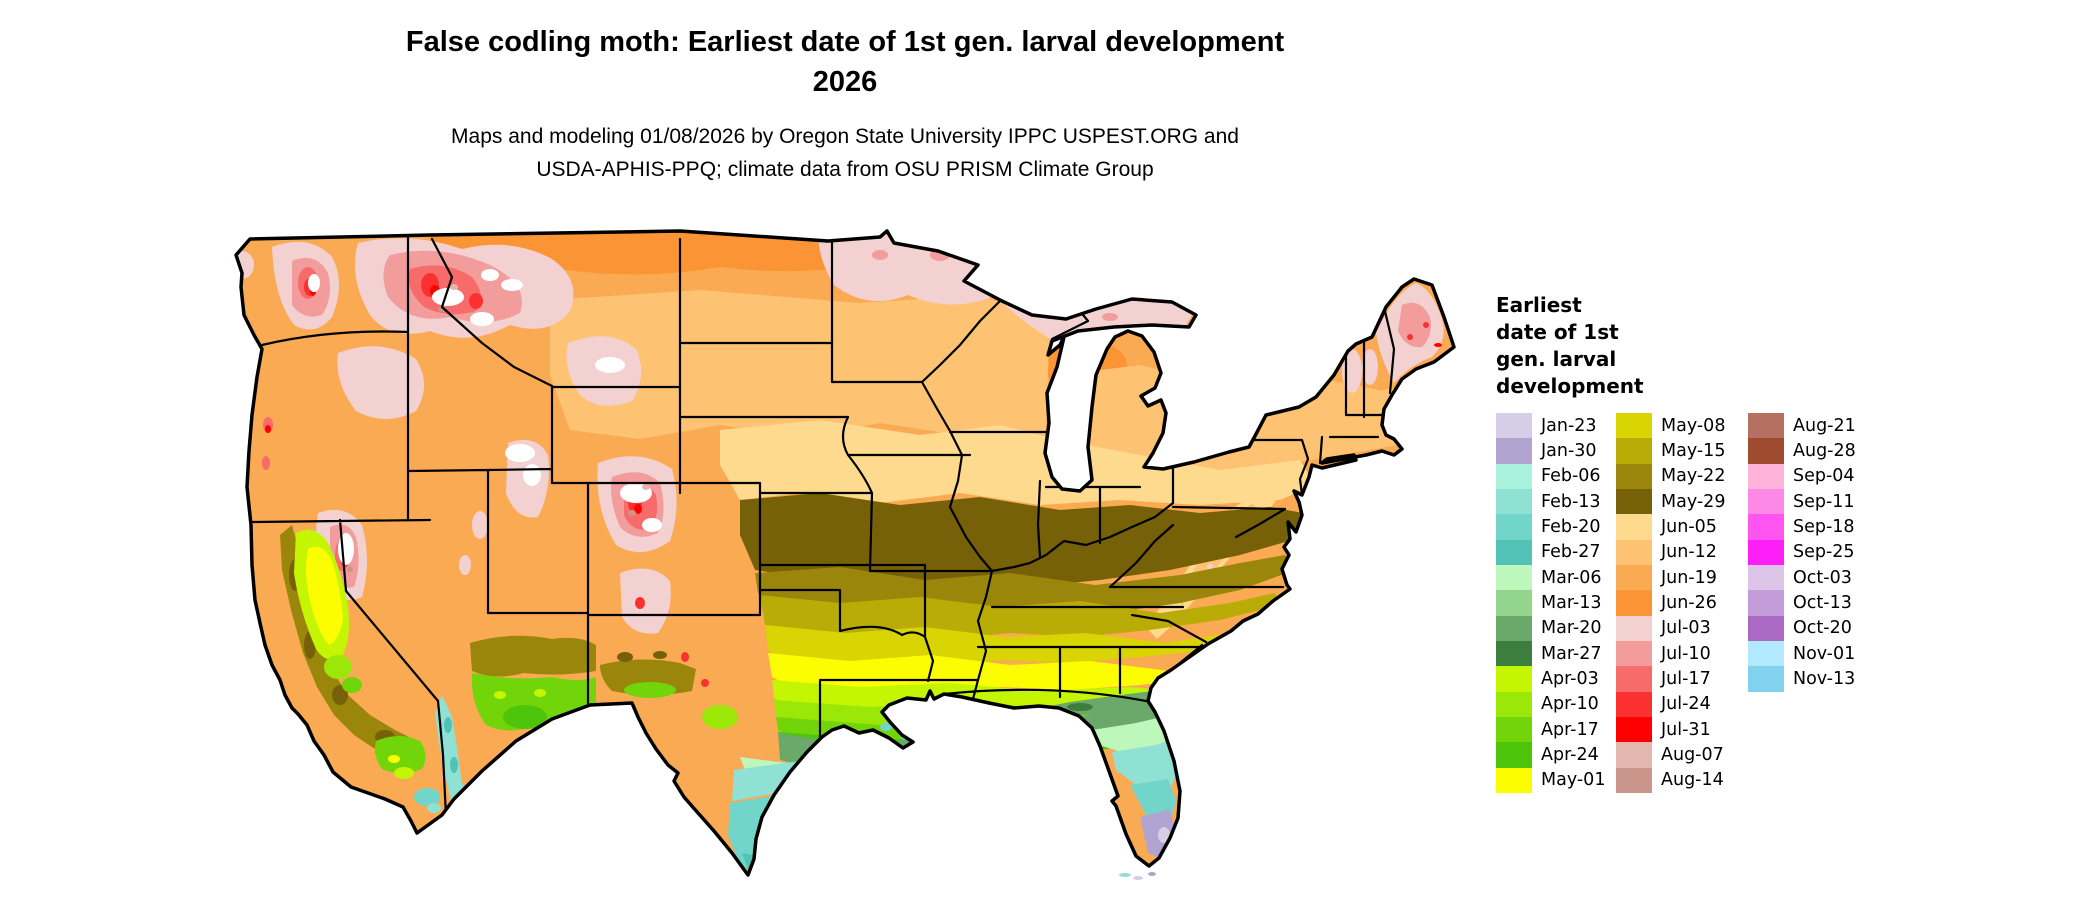  I want to click on map-west-mountains, so click(472, 462).